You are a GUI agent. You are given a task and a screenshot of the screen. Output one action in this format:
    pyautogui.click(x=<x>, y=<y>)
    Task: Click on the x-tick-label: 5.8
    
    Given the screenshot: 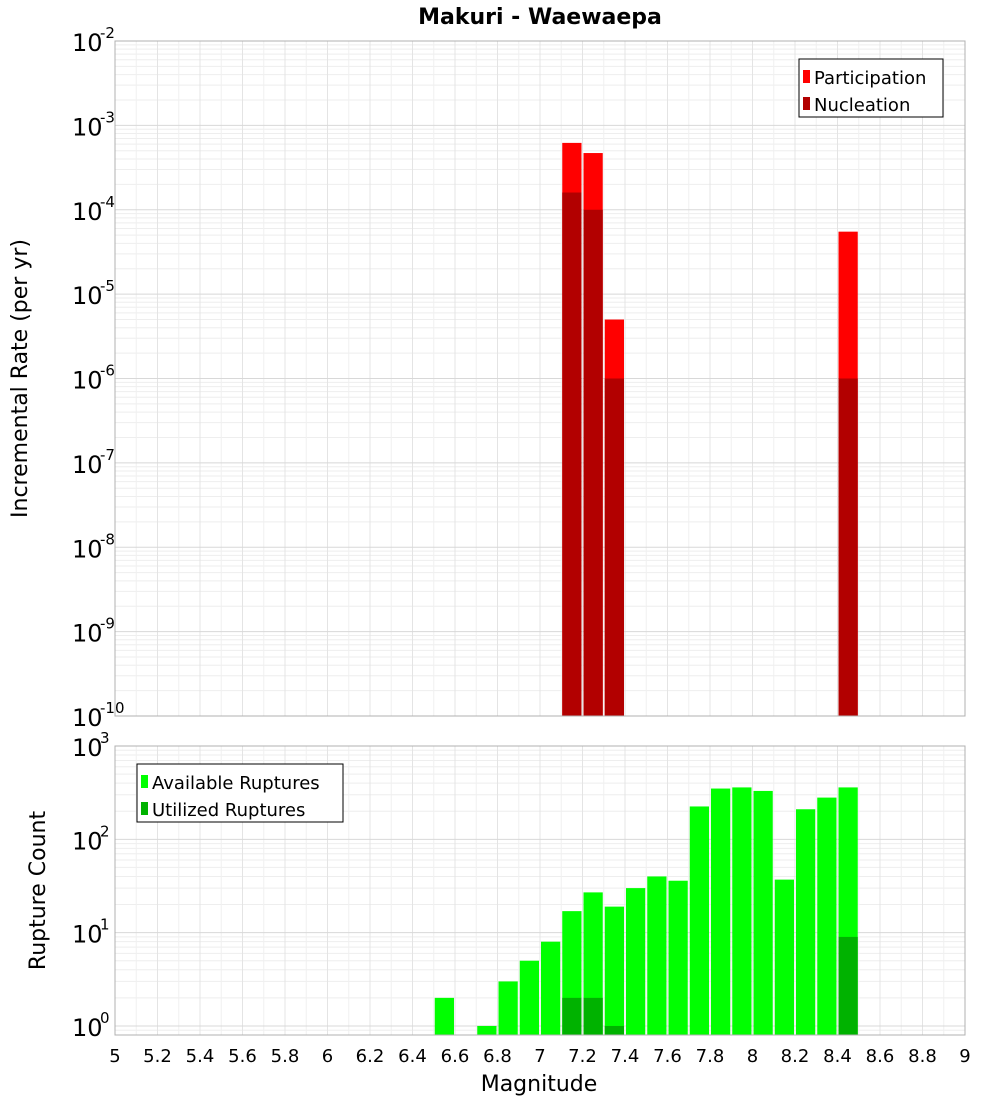 What is the action you would take?
    pyautogui.click(x=285, y=1056)
    